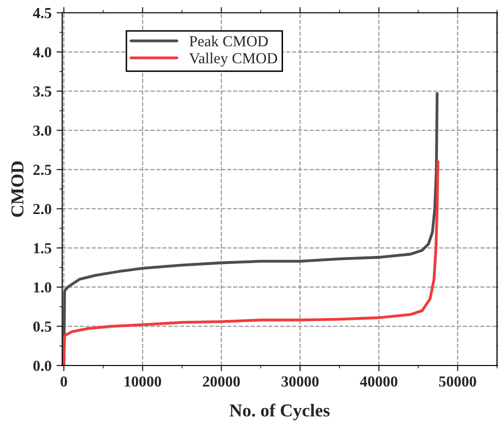 This screenshot has height=425, width=498. What do you see at coordinates (42, 366) in the screenshot?
I see `y-tick-label: 0.0` at bounding box center [42, 366].